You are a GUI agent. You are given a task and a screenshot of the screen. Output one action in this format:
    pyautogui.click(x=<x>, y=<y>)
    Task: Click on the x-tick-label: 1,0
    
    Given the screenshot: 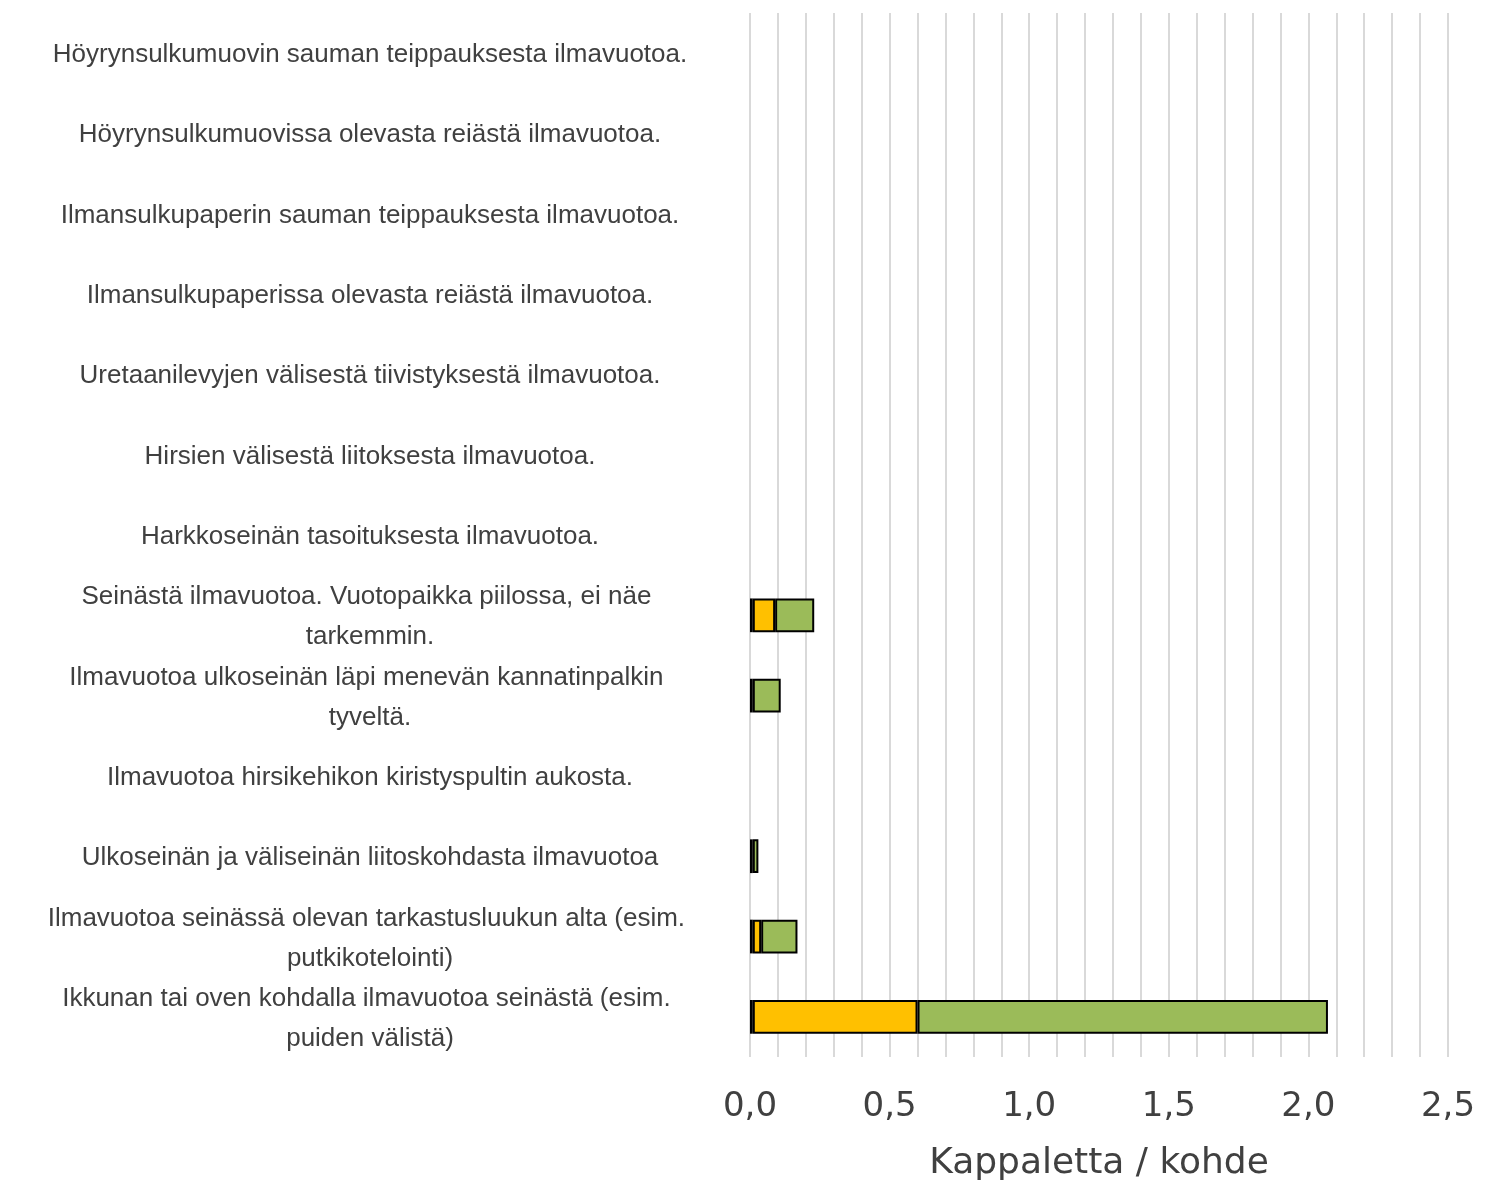 What is the action you would take?
    pyautogui.click(x=1029, y=1104)
    